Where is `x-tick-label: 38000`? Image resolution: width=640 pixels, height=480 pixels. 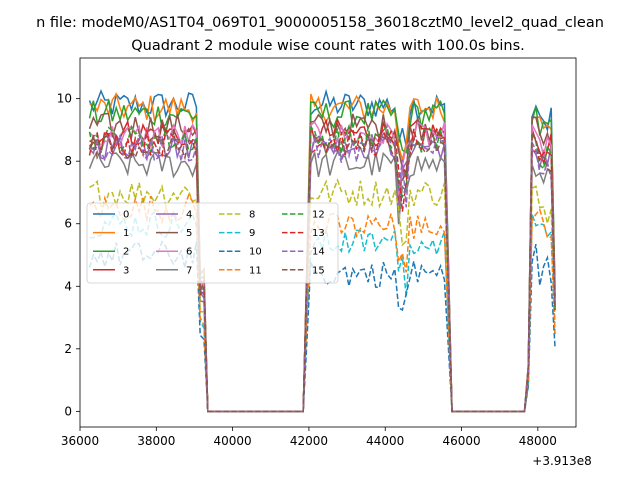
x-tick-label: 38000 is located at coordinates (156, 441).